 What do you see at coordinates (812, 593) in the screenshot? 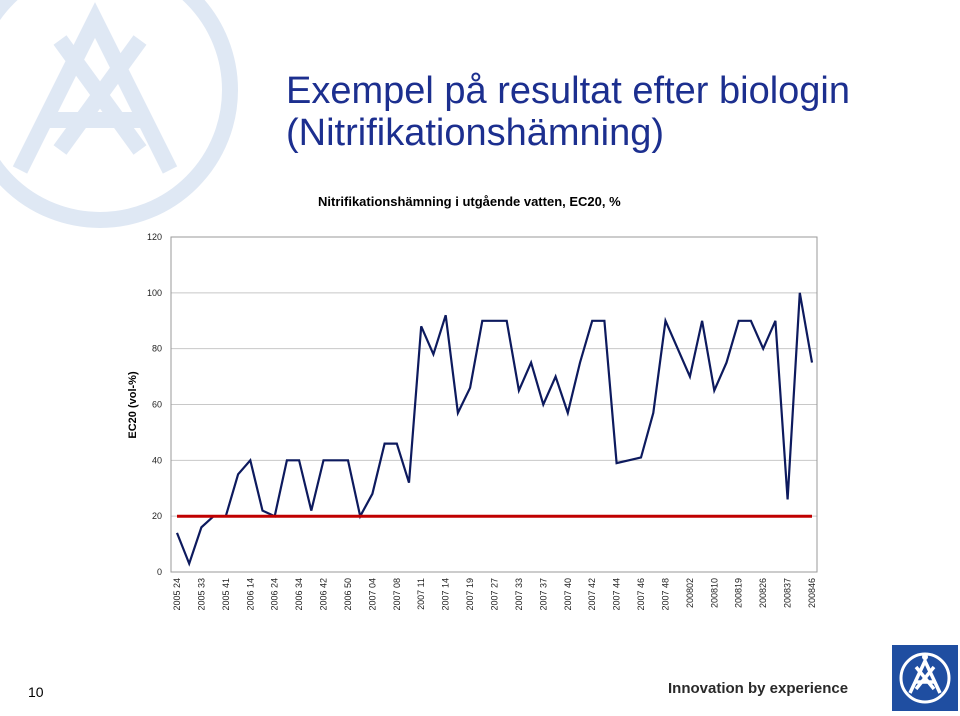
I see `x-tick-label: 200846` at bounding box center [812, 593].